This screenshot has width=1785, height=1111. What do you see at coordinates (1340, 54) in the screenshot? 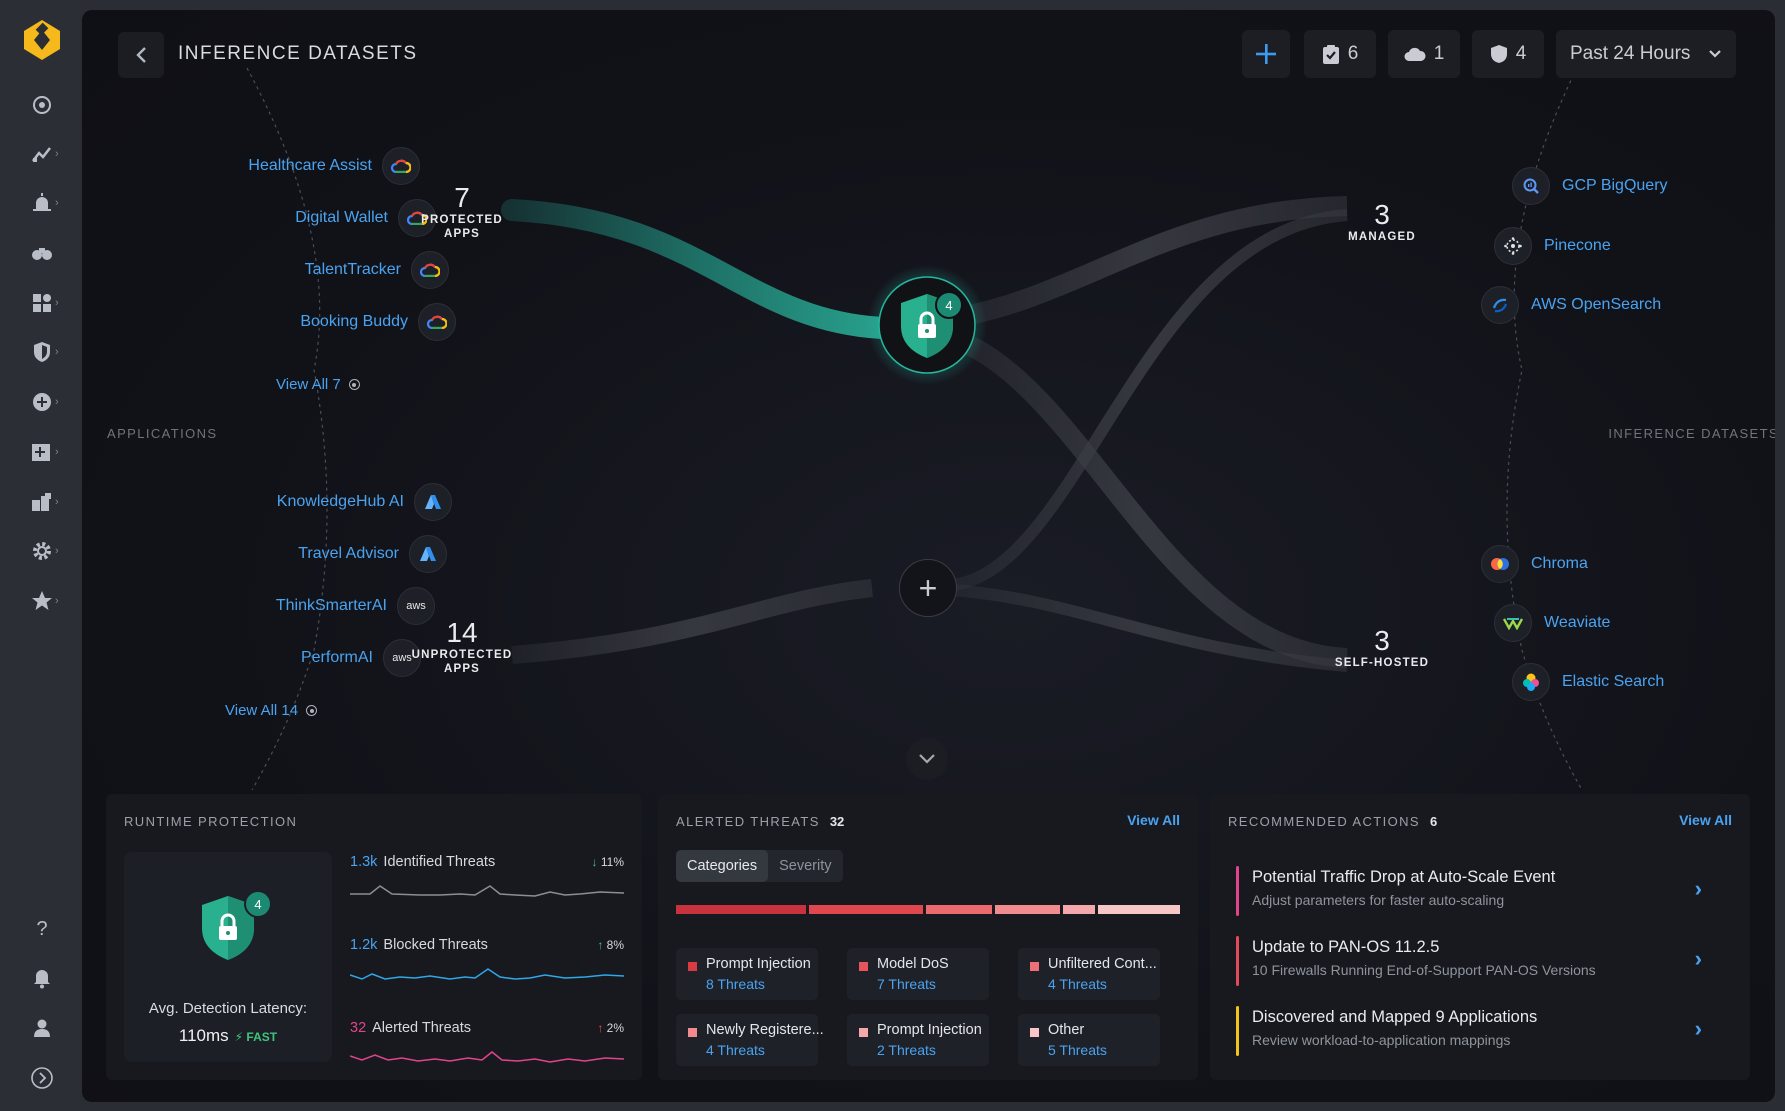
I see `tasks-button: 6` at bounding box center [1340, 54].